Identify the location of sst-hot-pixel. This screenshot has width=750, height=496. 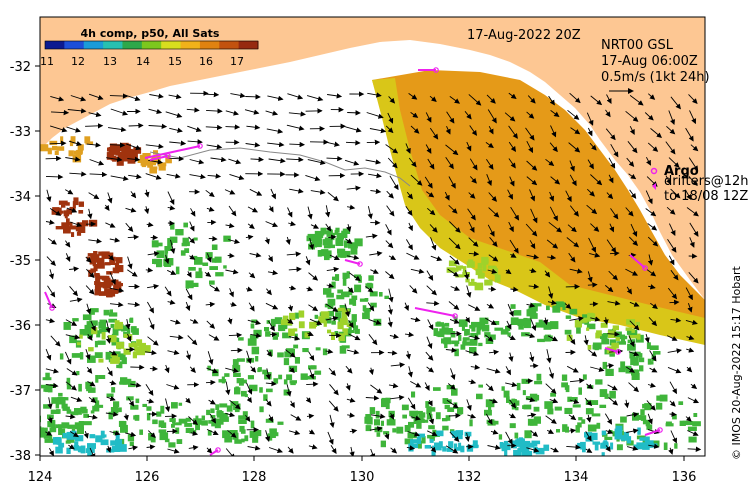
(95, 254).